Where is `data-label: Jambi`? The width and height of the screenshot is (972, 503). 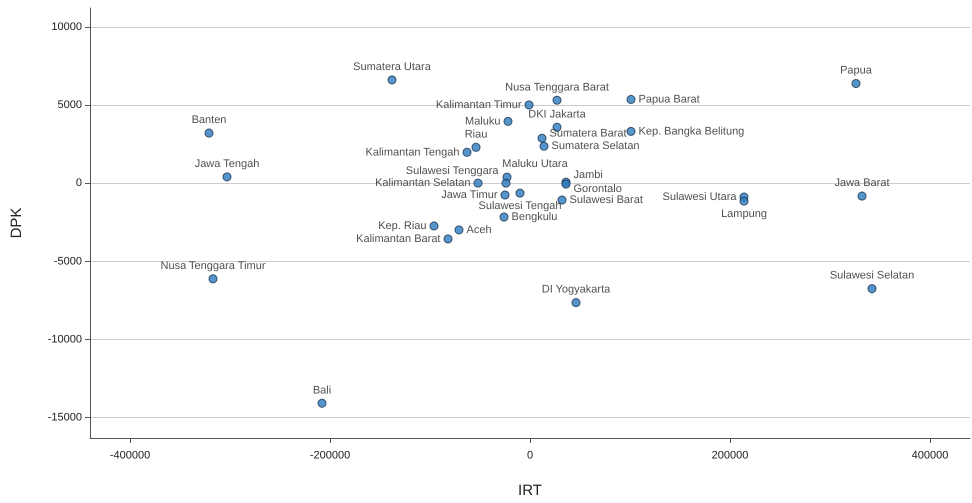 data-label: Jambi is located at coordinates (588, 175).